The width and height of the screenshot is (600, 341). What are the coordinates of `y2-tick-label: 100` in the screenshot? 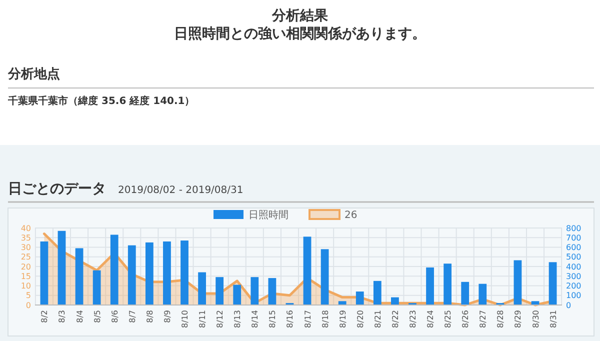 It's located at (574, 295).